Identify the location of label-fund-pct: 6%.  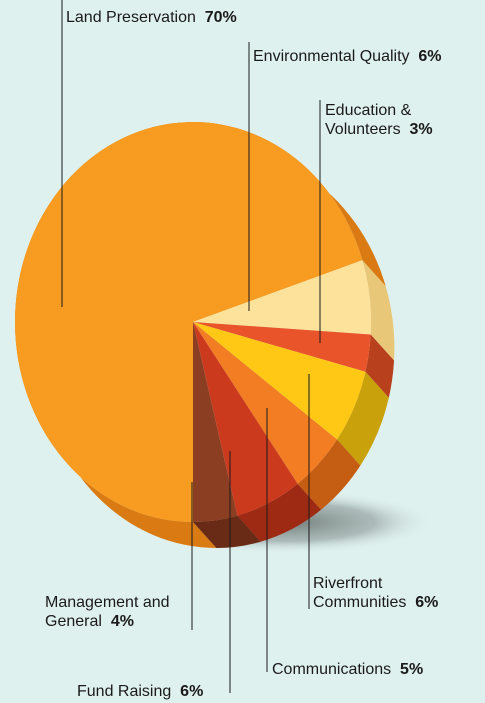
(192, 691).